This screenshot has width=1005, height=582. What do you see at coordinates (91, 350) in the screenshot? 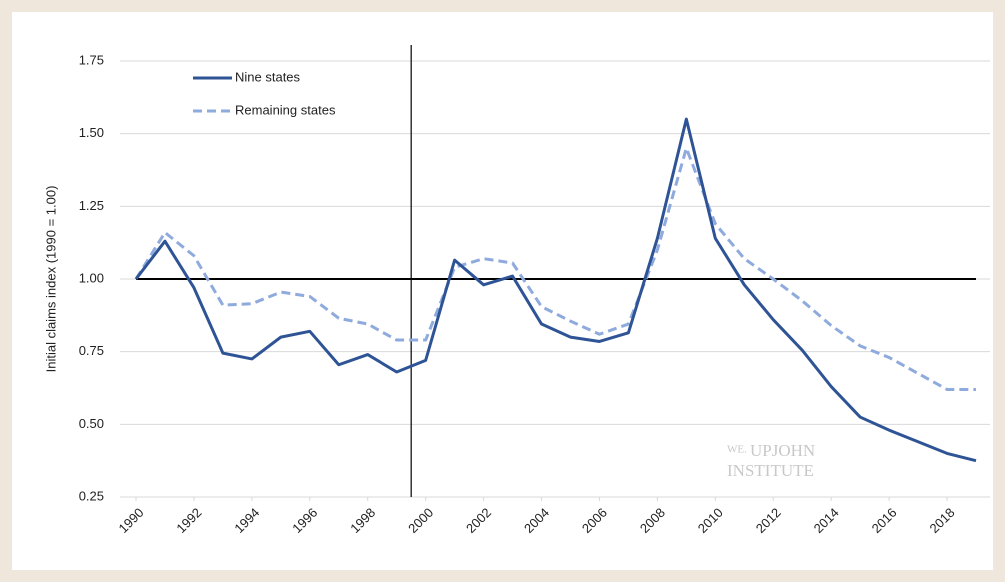
I see `y-tick-label: 0.75` at bounding box center [91, 350].